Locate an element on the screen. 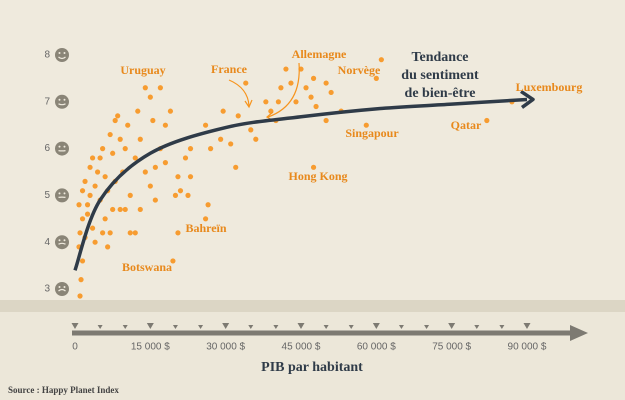 The width and height of the screenshot is (625, 400). country-label: Uruguay is located at coordinates (142, 70).